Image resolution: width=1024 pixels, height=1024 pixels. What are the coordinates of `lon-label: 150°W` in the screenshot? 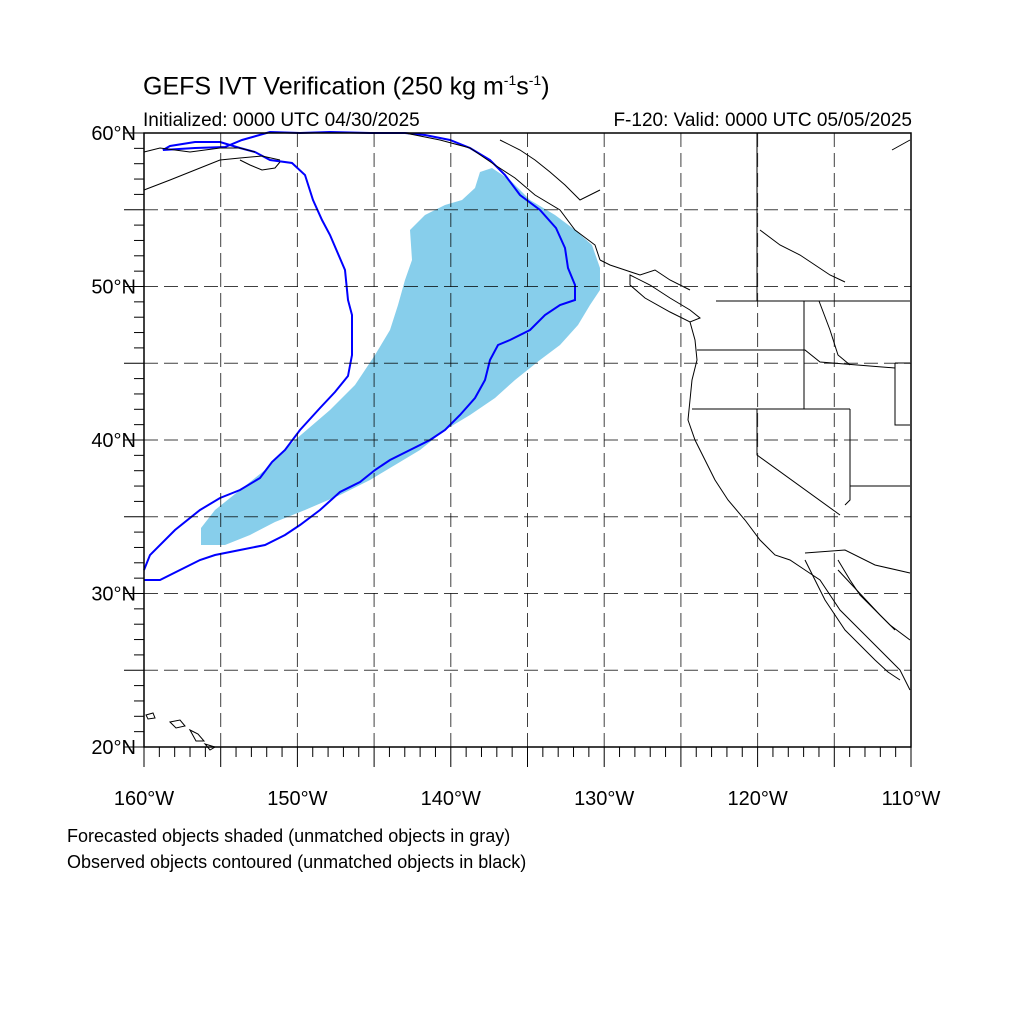 It's located at (297, 799).